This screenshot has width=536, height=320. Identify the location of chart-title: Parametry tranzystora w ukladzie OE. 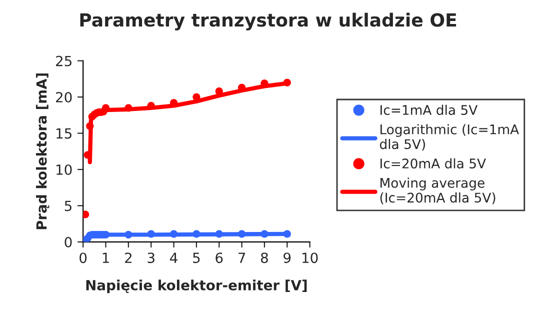
(268, 21).